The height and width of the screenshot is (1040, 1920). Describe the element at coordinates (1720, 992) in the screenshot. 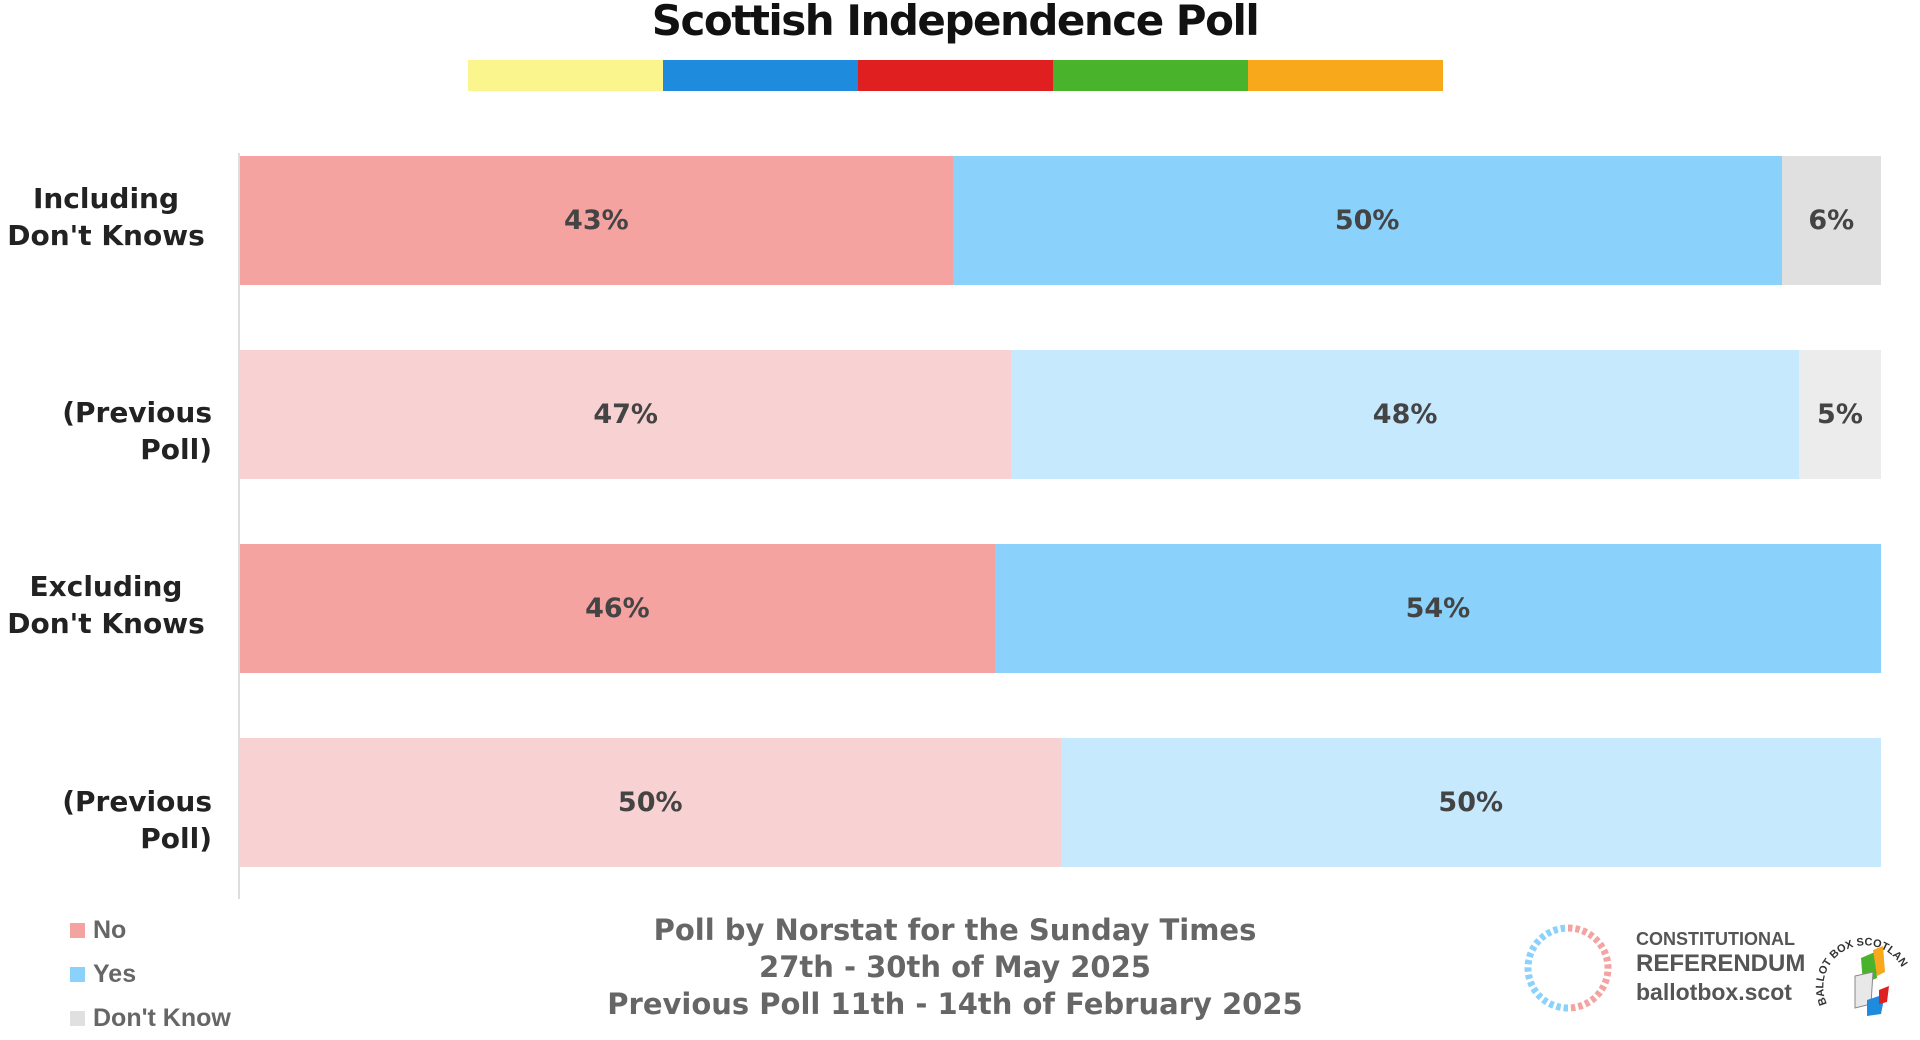

I see `logo-line-url: ballotbox.scot` at that location.